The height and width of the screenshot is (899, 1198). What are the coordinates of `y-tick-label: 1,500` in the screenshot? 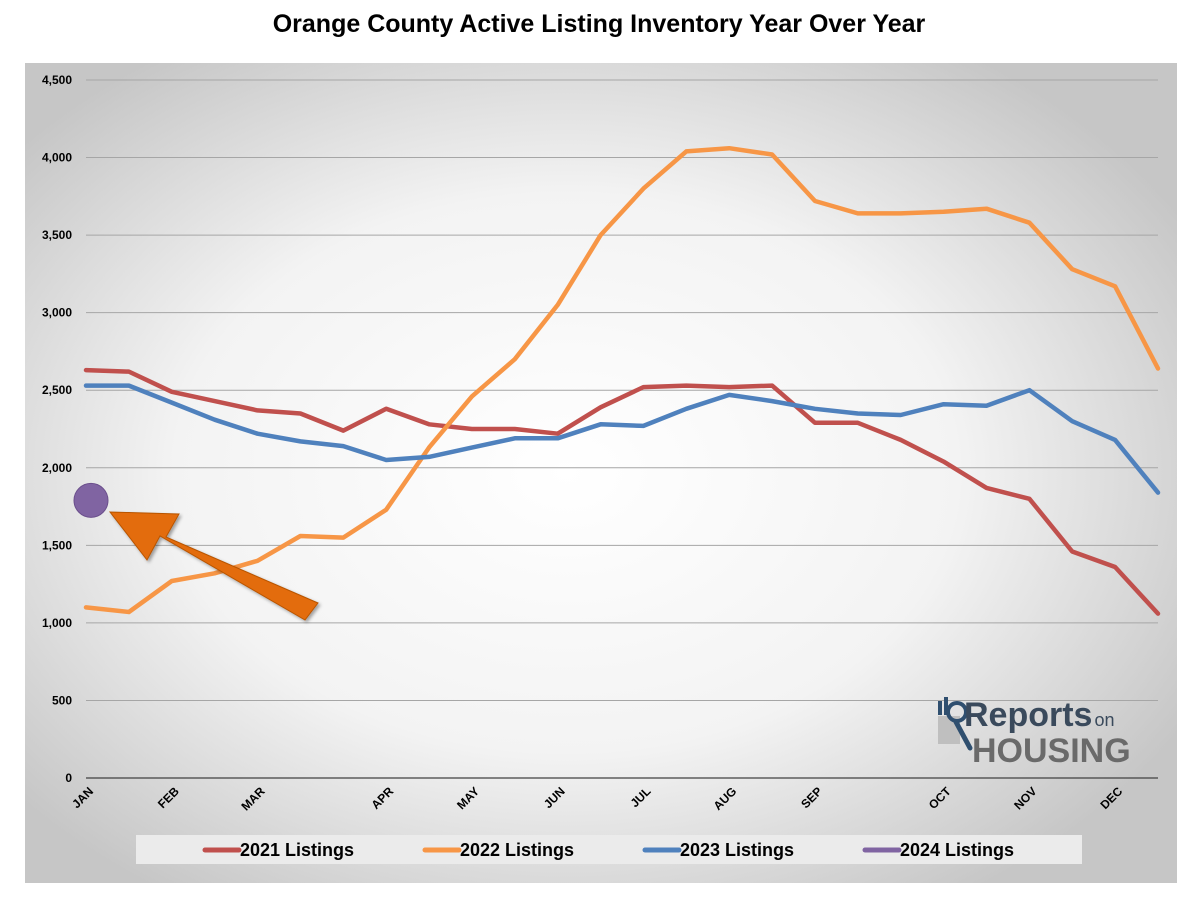 It's located at (57, 545).